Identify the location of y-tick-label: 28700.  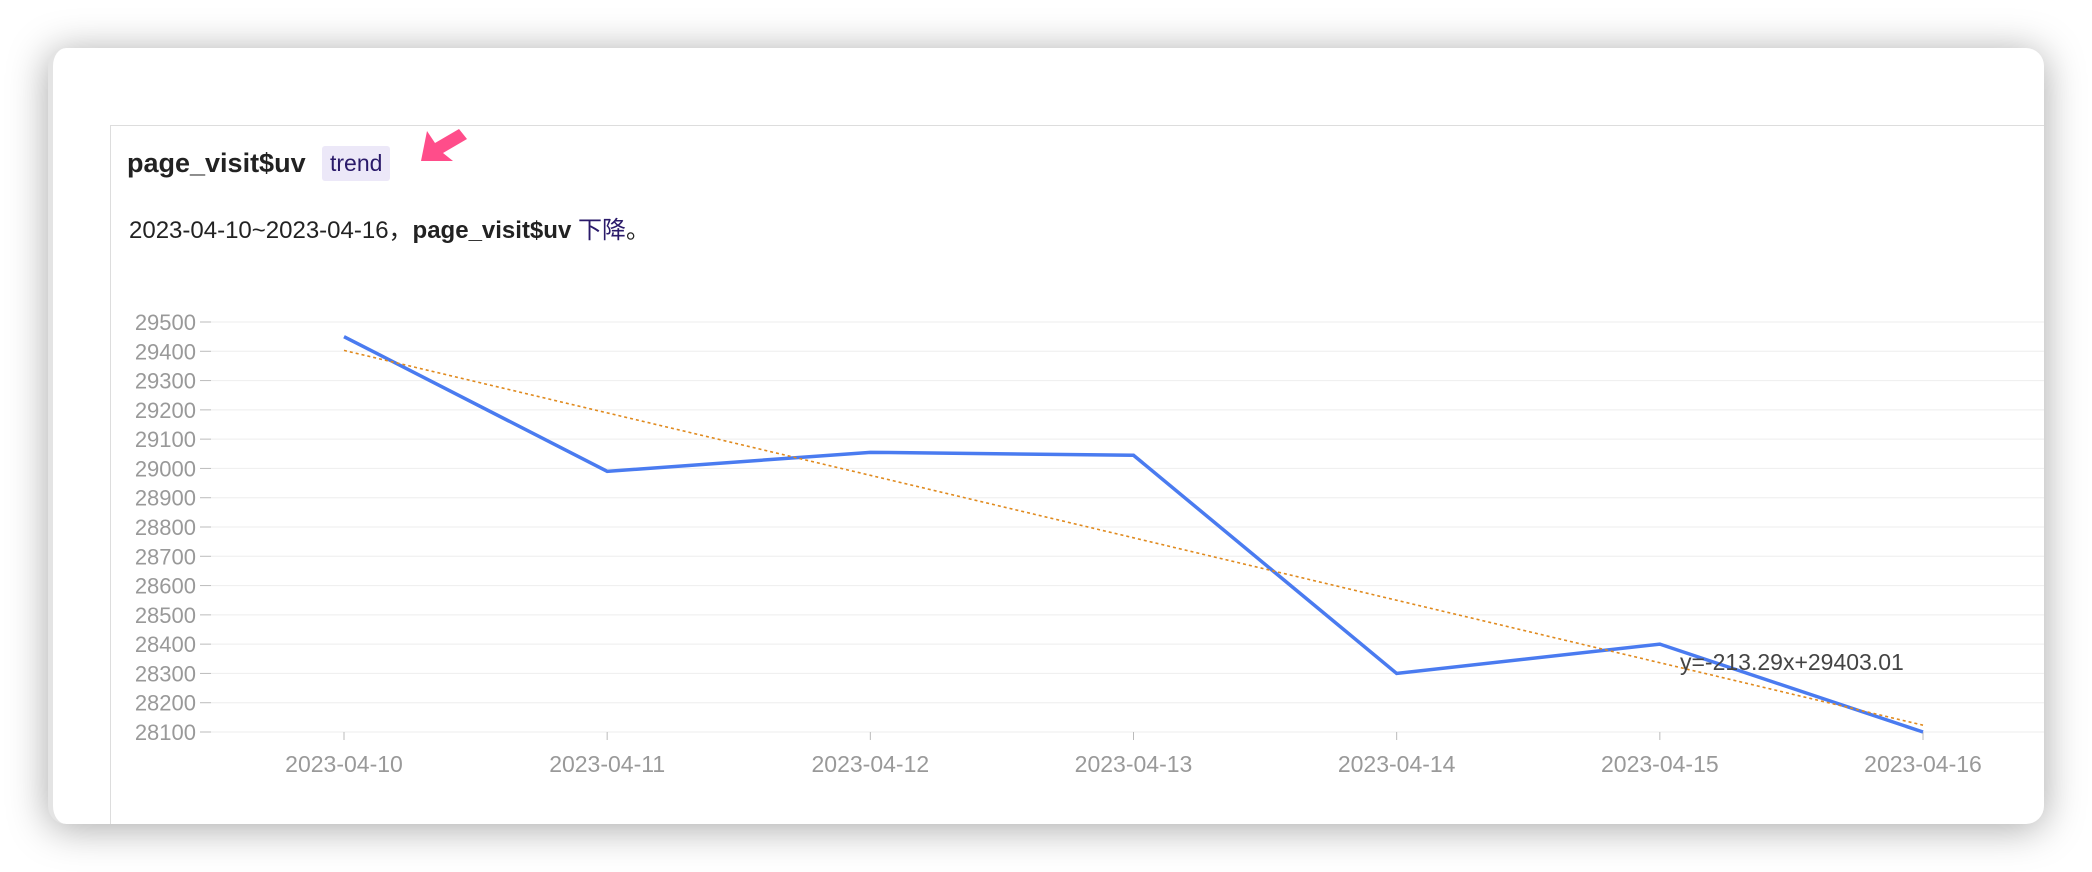
(165, 556).